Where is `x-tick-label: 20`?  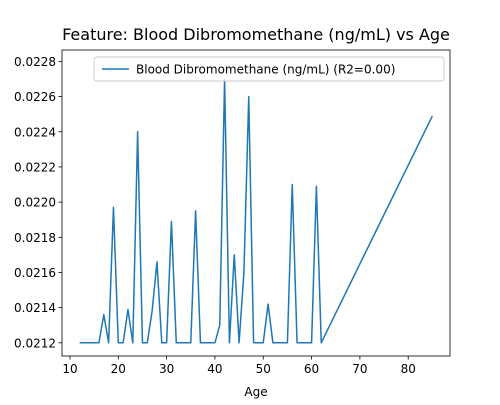 x-tick-label: 20 is located at coordinates (118, 369).